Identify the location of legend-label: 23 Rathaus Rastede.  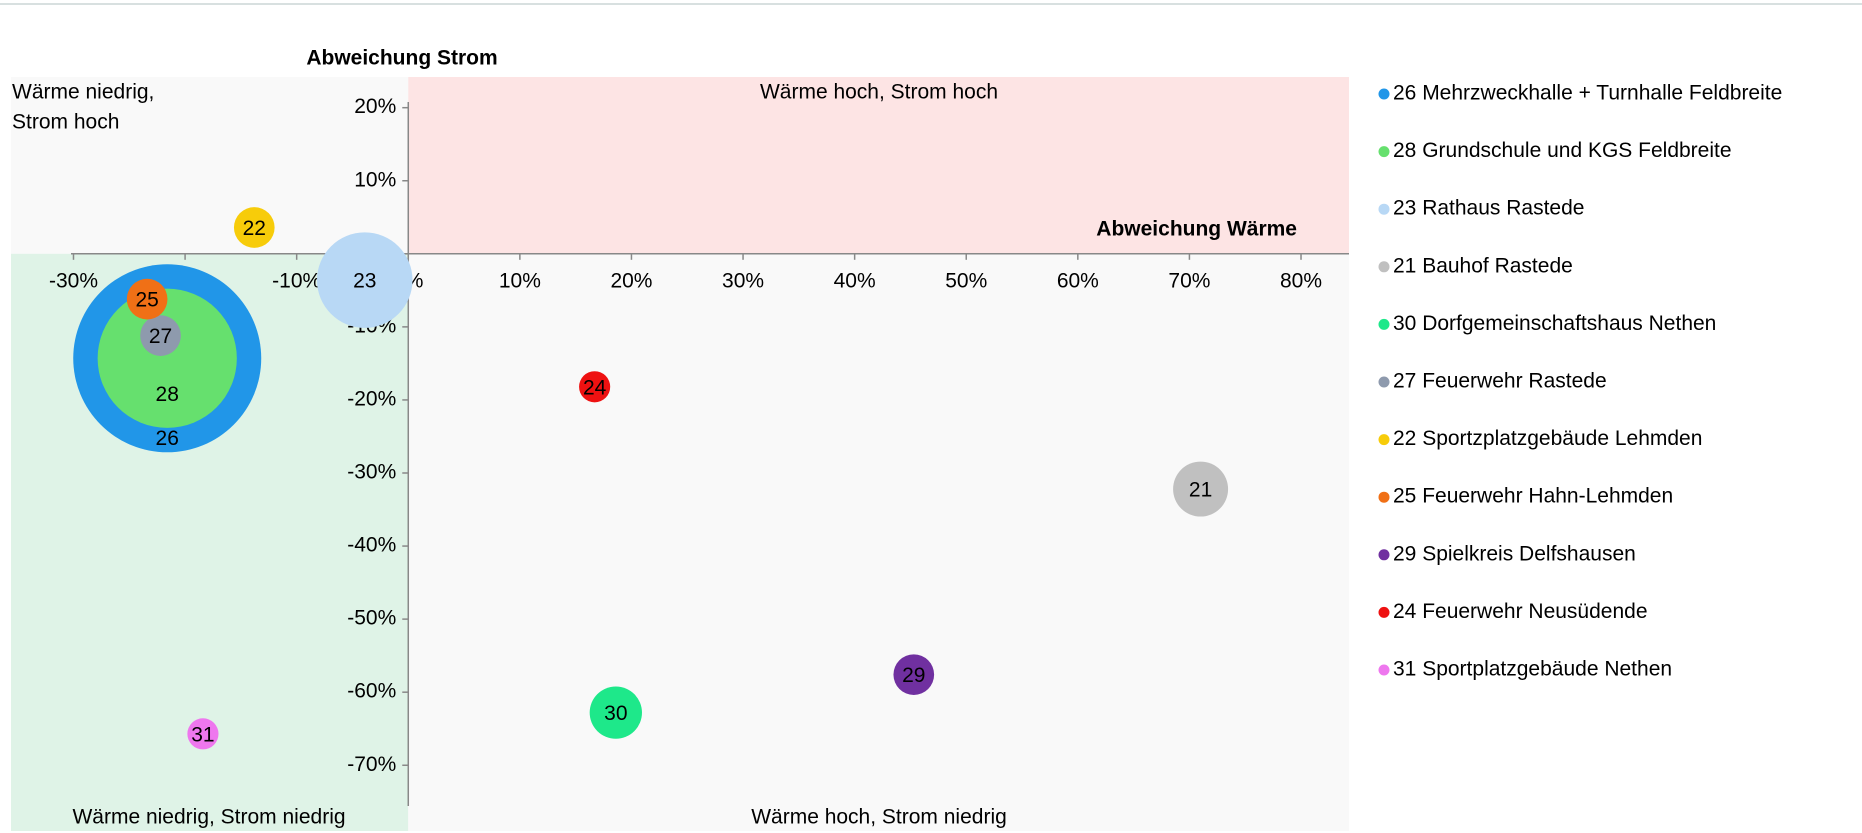
(1488, 208).